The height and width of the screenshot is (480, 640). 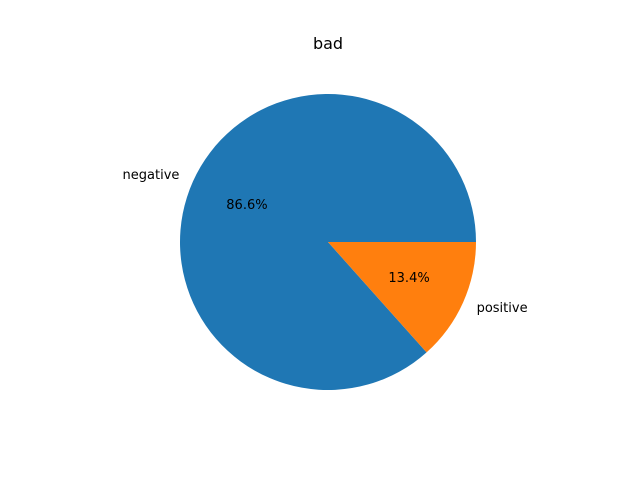 What do you see at coordinates (246, 205) in the screenshot?
I see `slice-percentage-negative: 86.6%` at bounding box center [246, 205].